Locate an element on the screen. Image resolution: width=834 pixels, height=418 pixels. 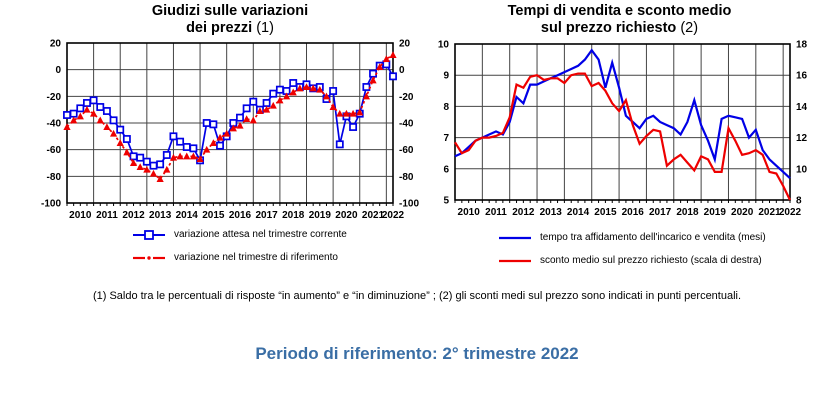
axis-tick-label: 12 is located at coordinates (802, 138).